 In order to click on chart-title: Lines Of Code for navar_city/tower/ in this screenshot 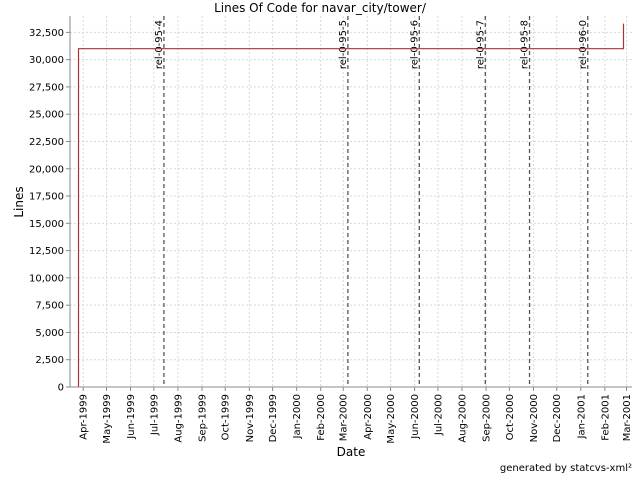, I will do `click(320, 8)`.